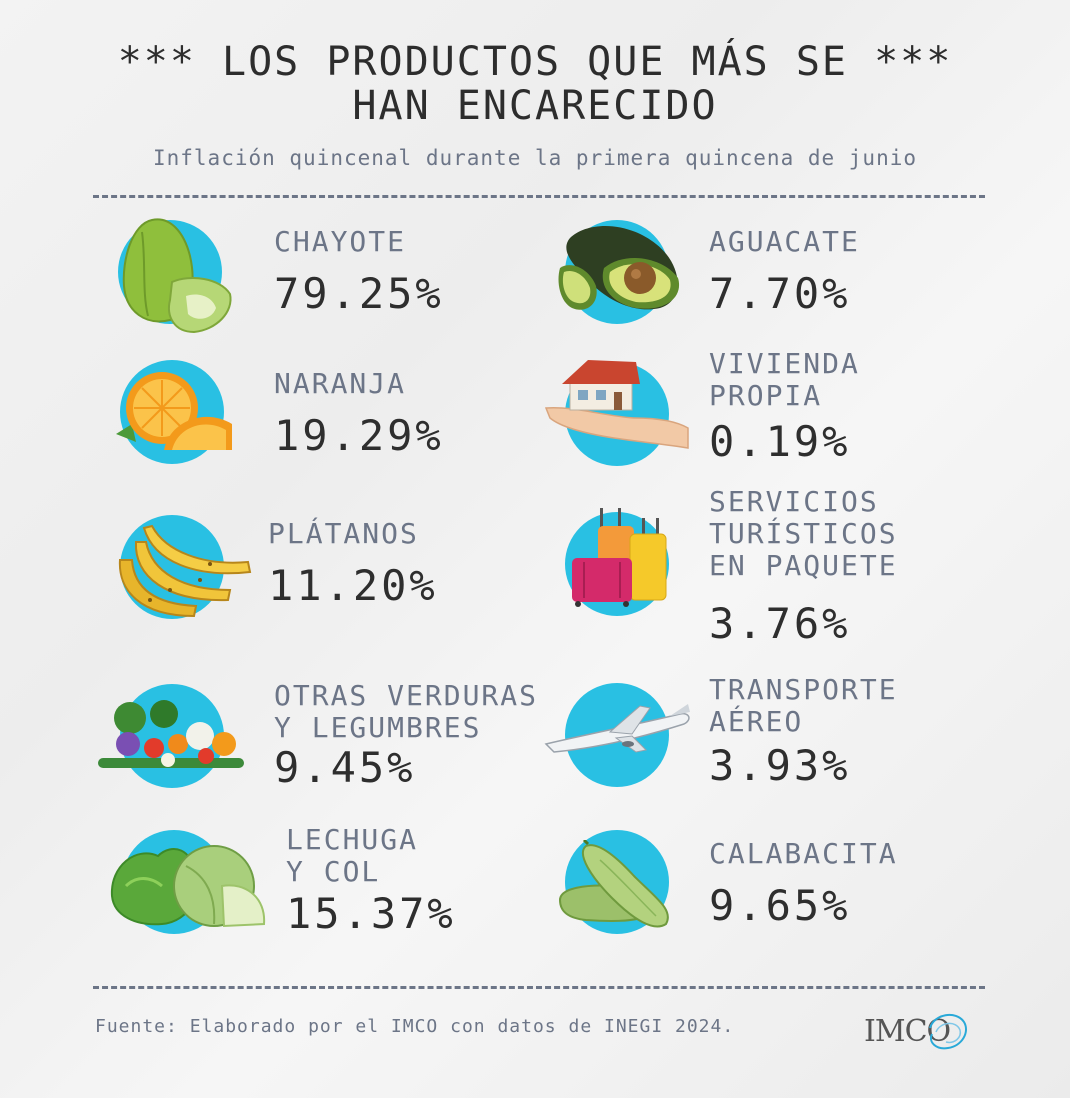 This screenshot has height=1098, width=1070. What do you see at coordinates (803, 533) in the screenshot?
I see `item-label: SERVICIOS TURÍSTICOS EN PAQUETE` at bounding box center [803, 533].